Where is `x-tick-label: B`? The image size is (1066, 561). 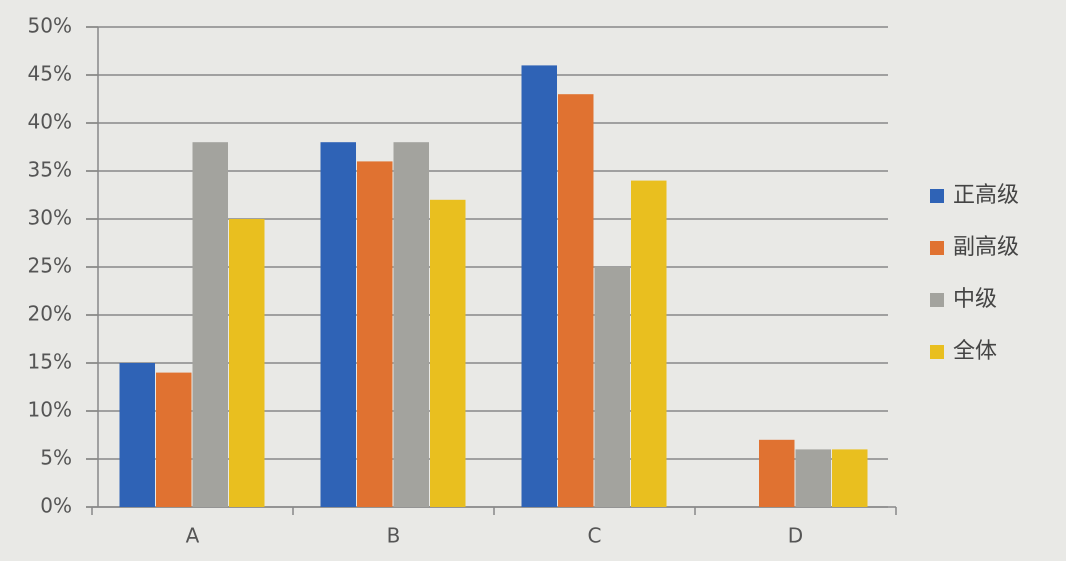
x-tick-label: B is located at coordinates (394, 536).